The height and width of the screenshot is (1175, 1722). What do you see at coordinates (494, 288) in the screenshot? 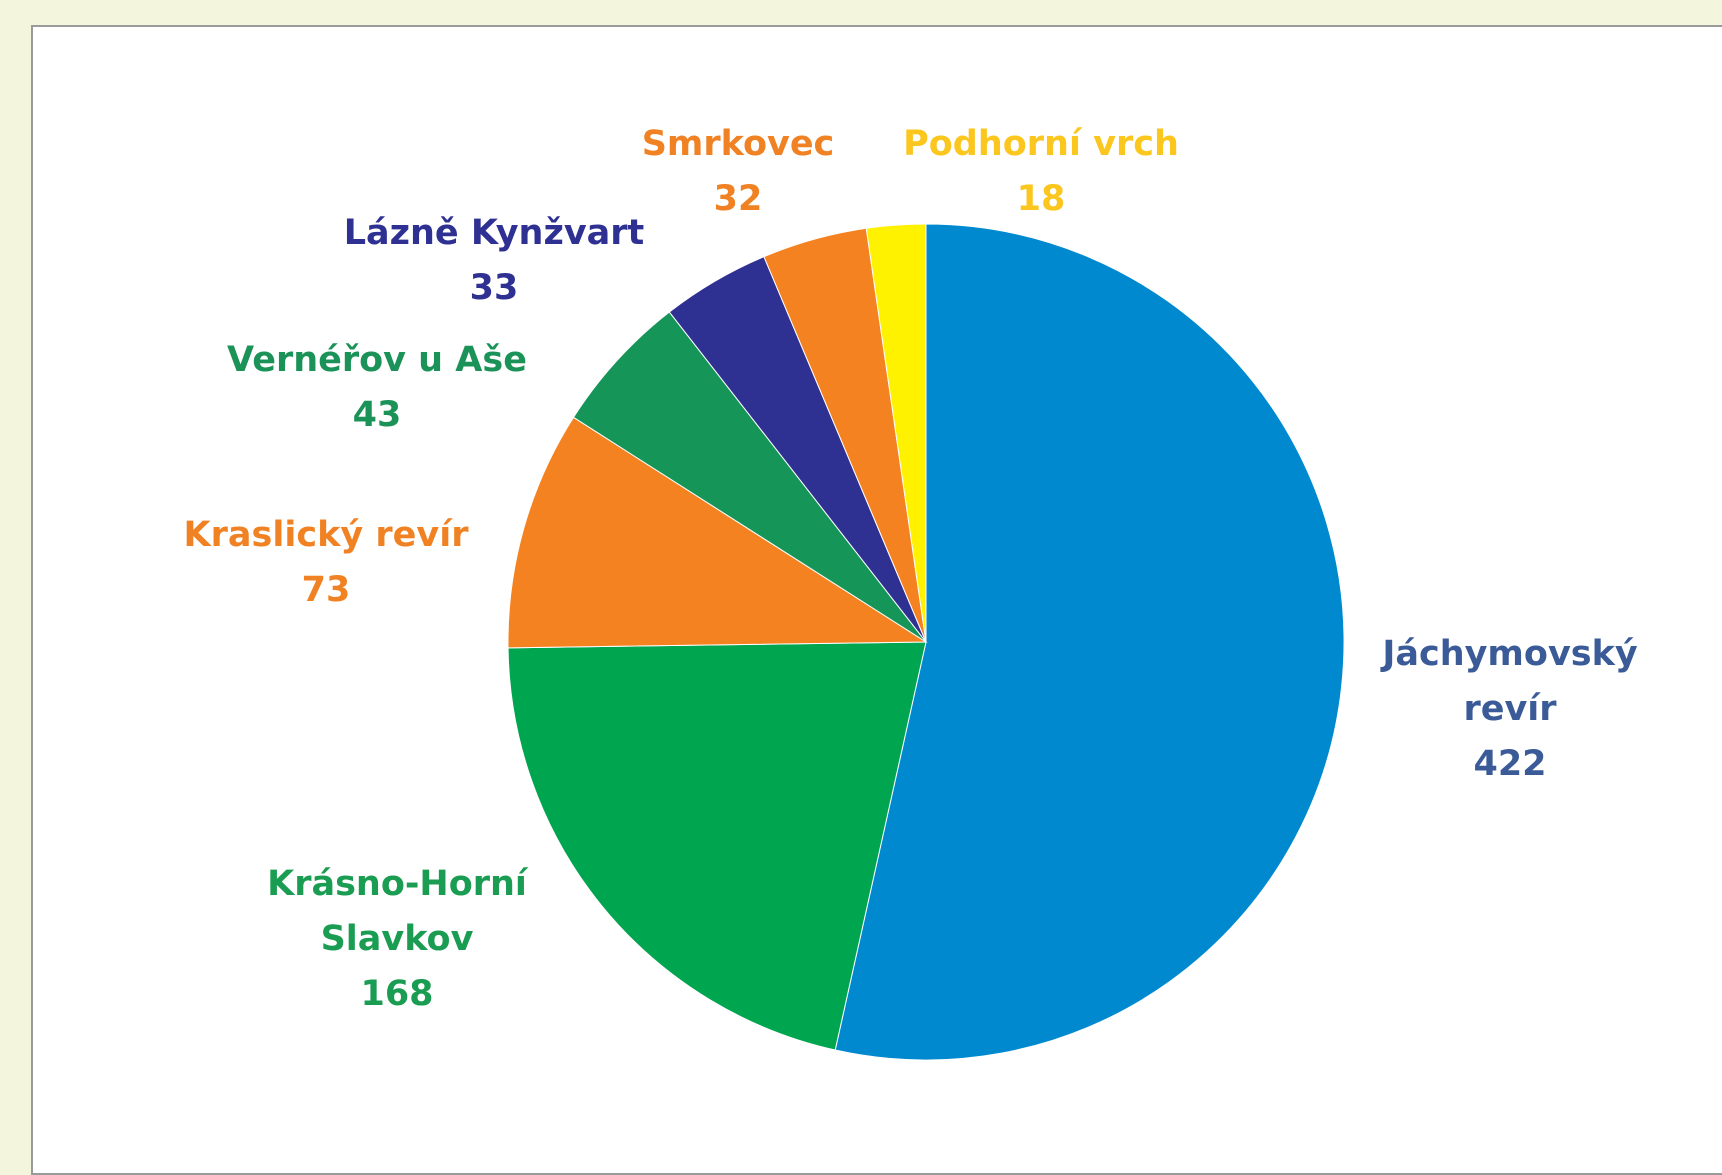
I see `slice-value: 33` at bounding box center [494, 288].